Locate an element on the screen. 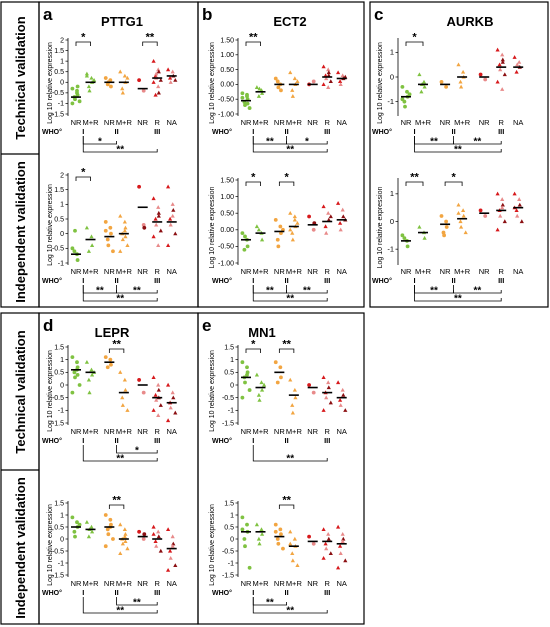 The width and height of the screenshot is (550, 627). row-label-independent-top: Independent validation is located at coordinates (20, 232).